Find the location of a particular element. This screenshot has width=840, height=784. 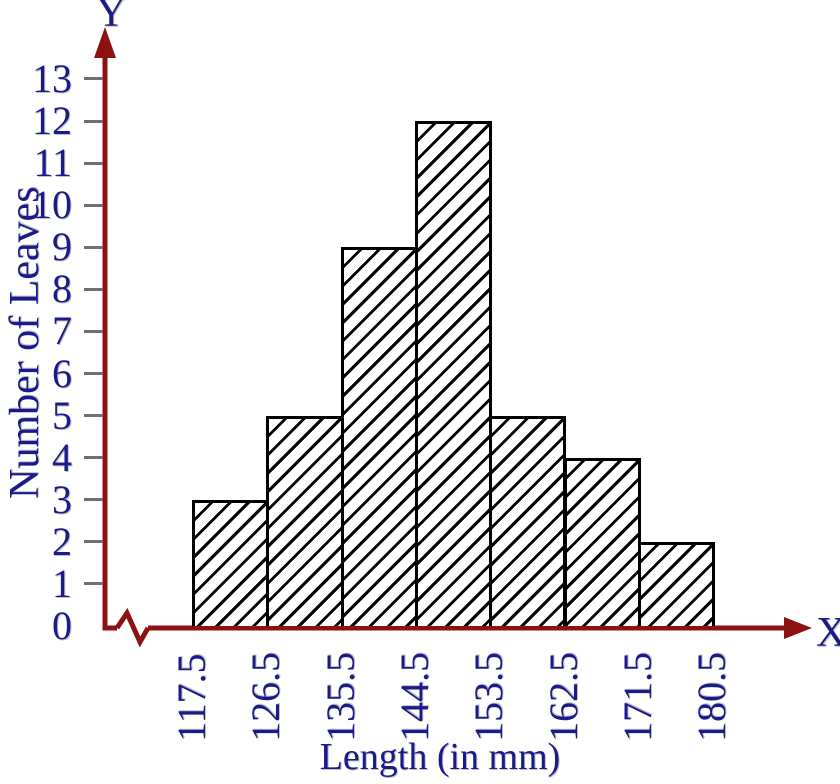

y-tick-label: 7 is located at coordinates (62, 331).